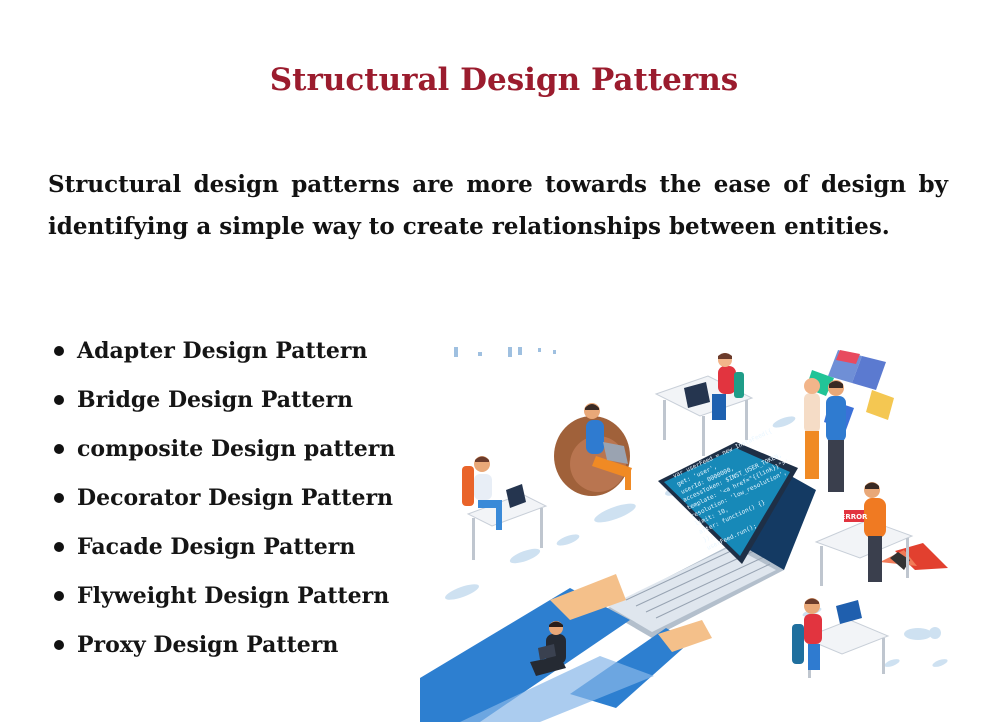 Image resolution: width=1008 pixels, height=722 pixels. I want to click on pattern-label: Proxy Design Pattern, so click(208, 644).